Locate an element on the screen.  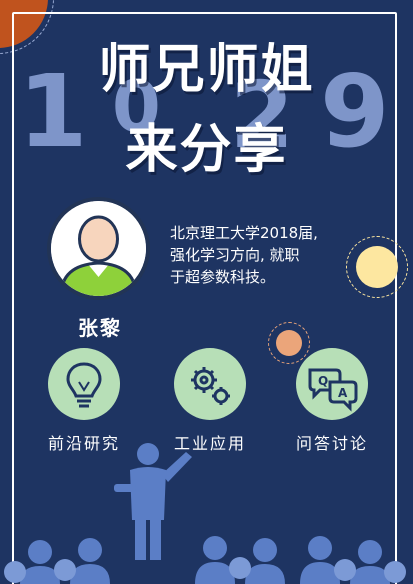
bg-digit-1: 1 is located at coordinates (53, 111).